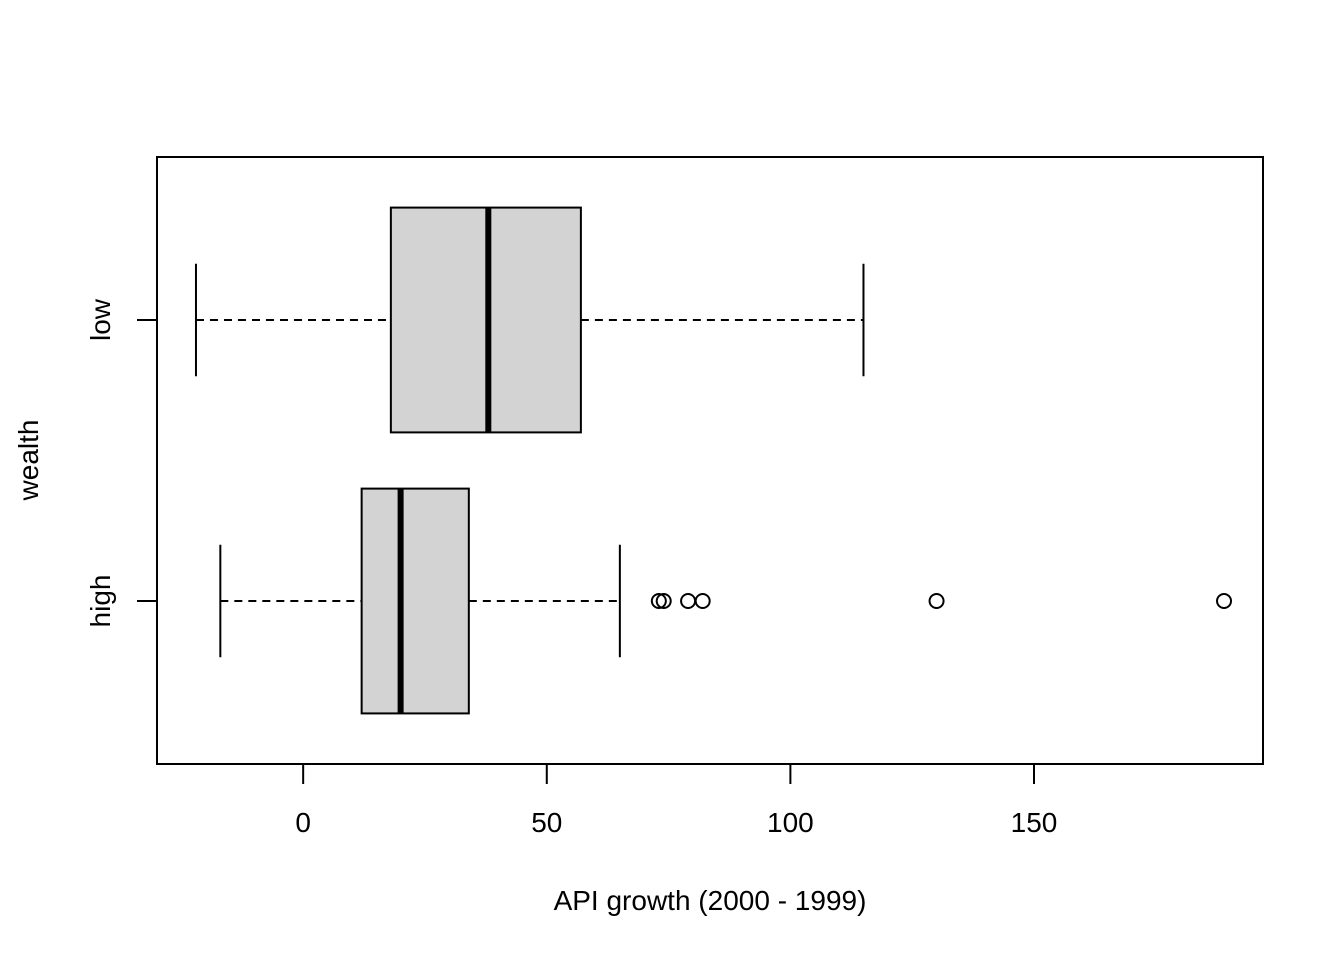 This screenshot has height=960, width=1344. I want to click on y-axis: high low, so click(121, 462).